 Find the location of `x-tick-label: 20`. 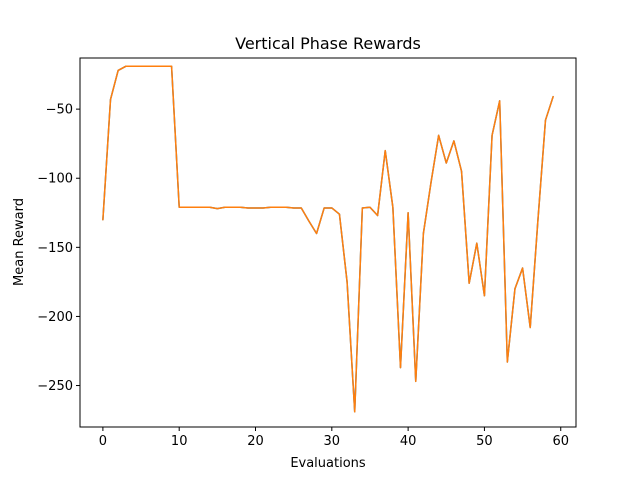

x-tick-label: 20 is located at coordinates (255, 441).